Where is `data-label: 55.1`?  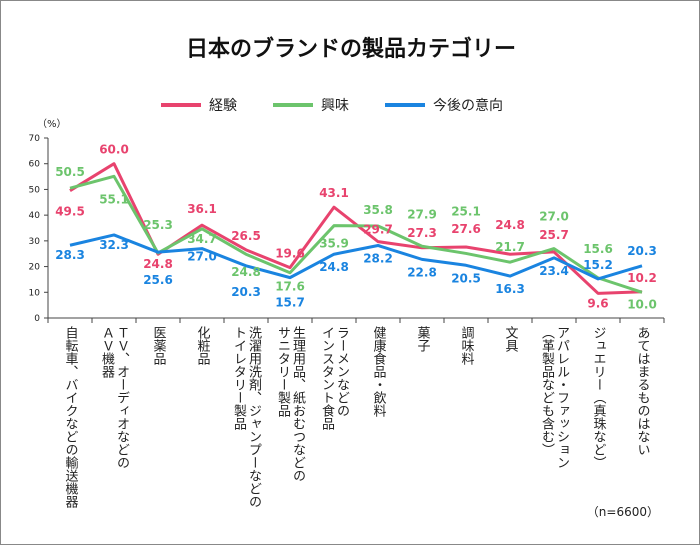 data-label: 55.1 is located at coordinates (114, 199).